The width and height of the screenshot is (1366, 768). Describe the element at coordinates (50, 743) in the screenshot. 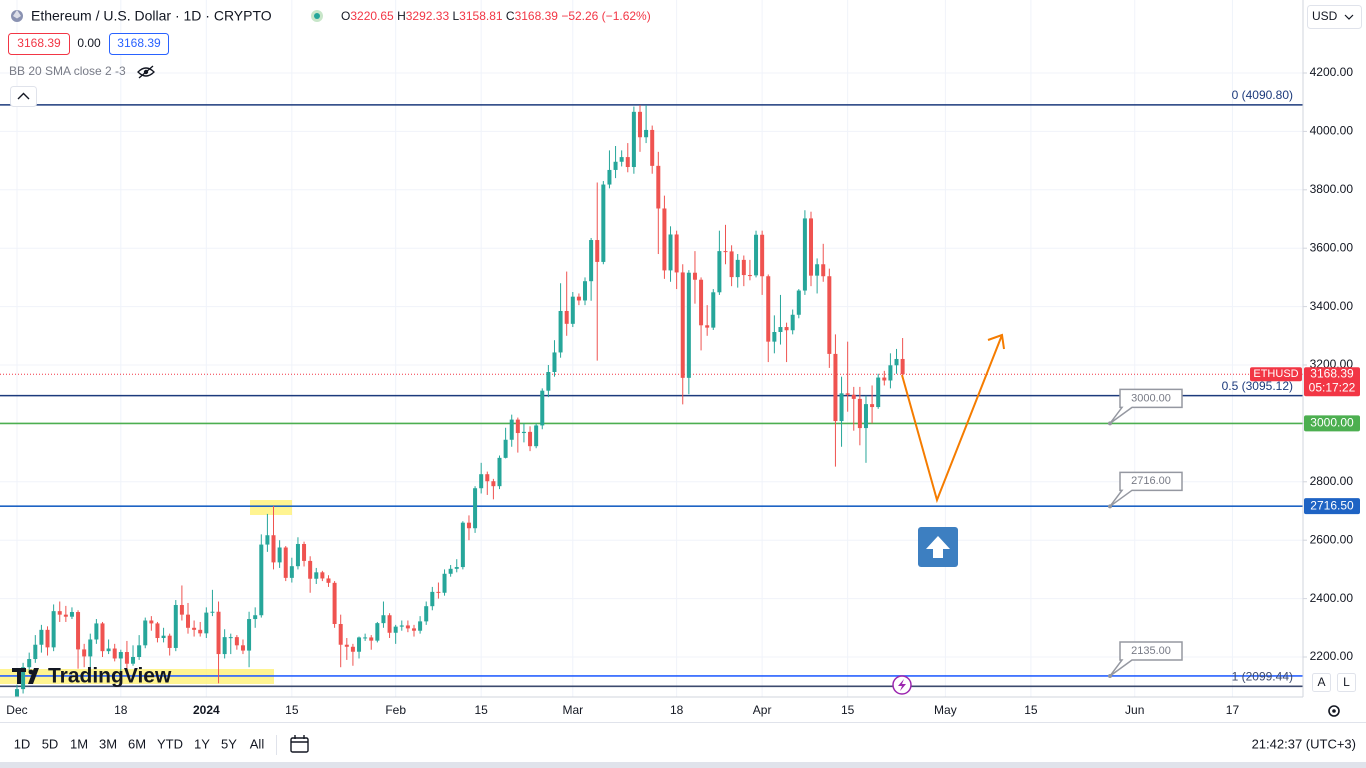

I see `range-button: 5D` at that location.